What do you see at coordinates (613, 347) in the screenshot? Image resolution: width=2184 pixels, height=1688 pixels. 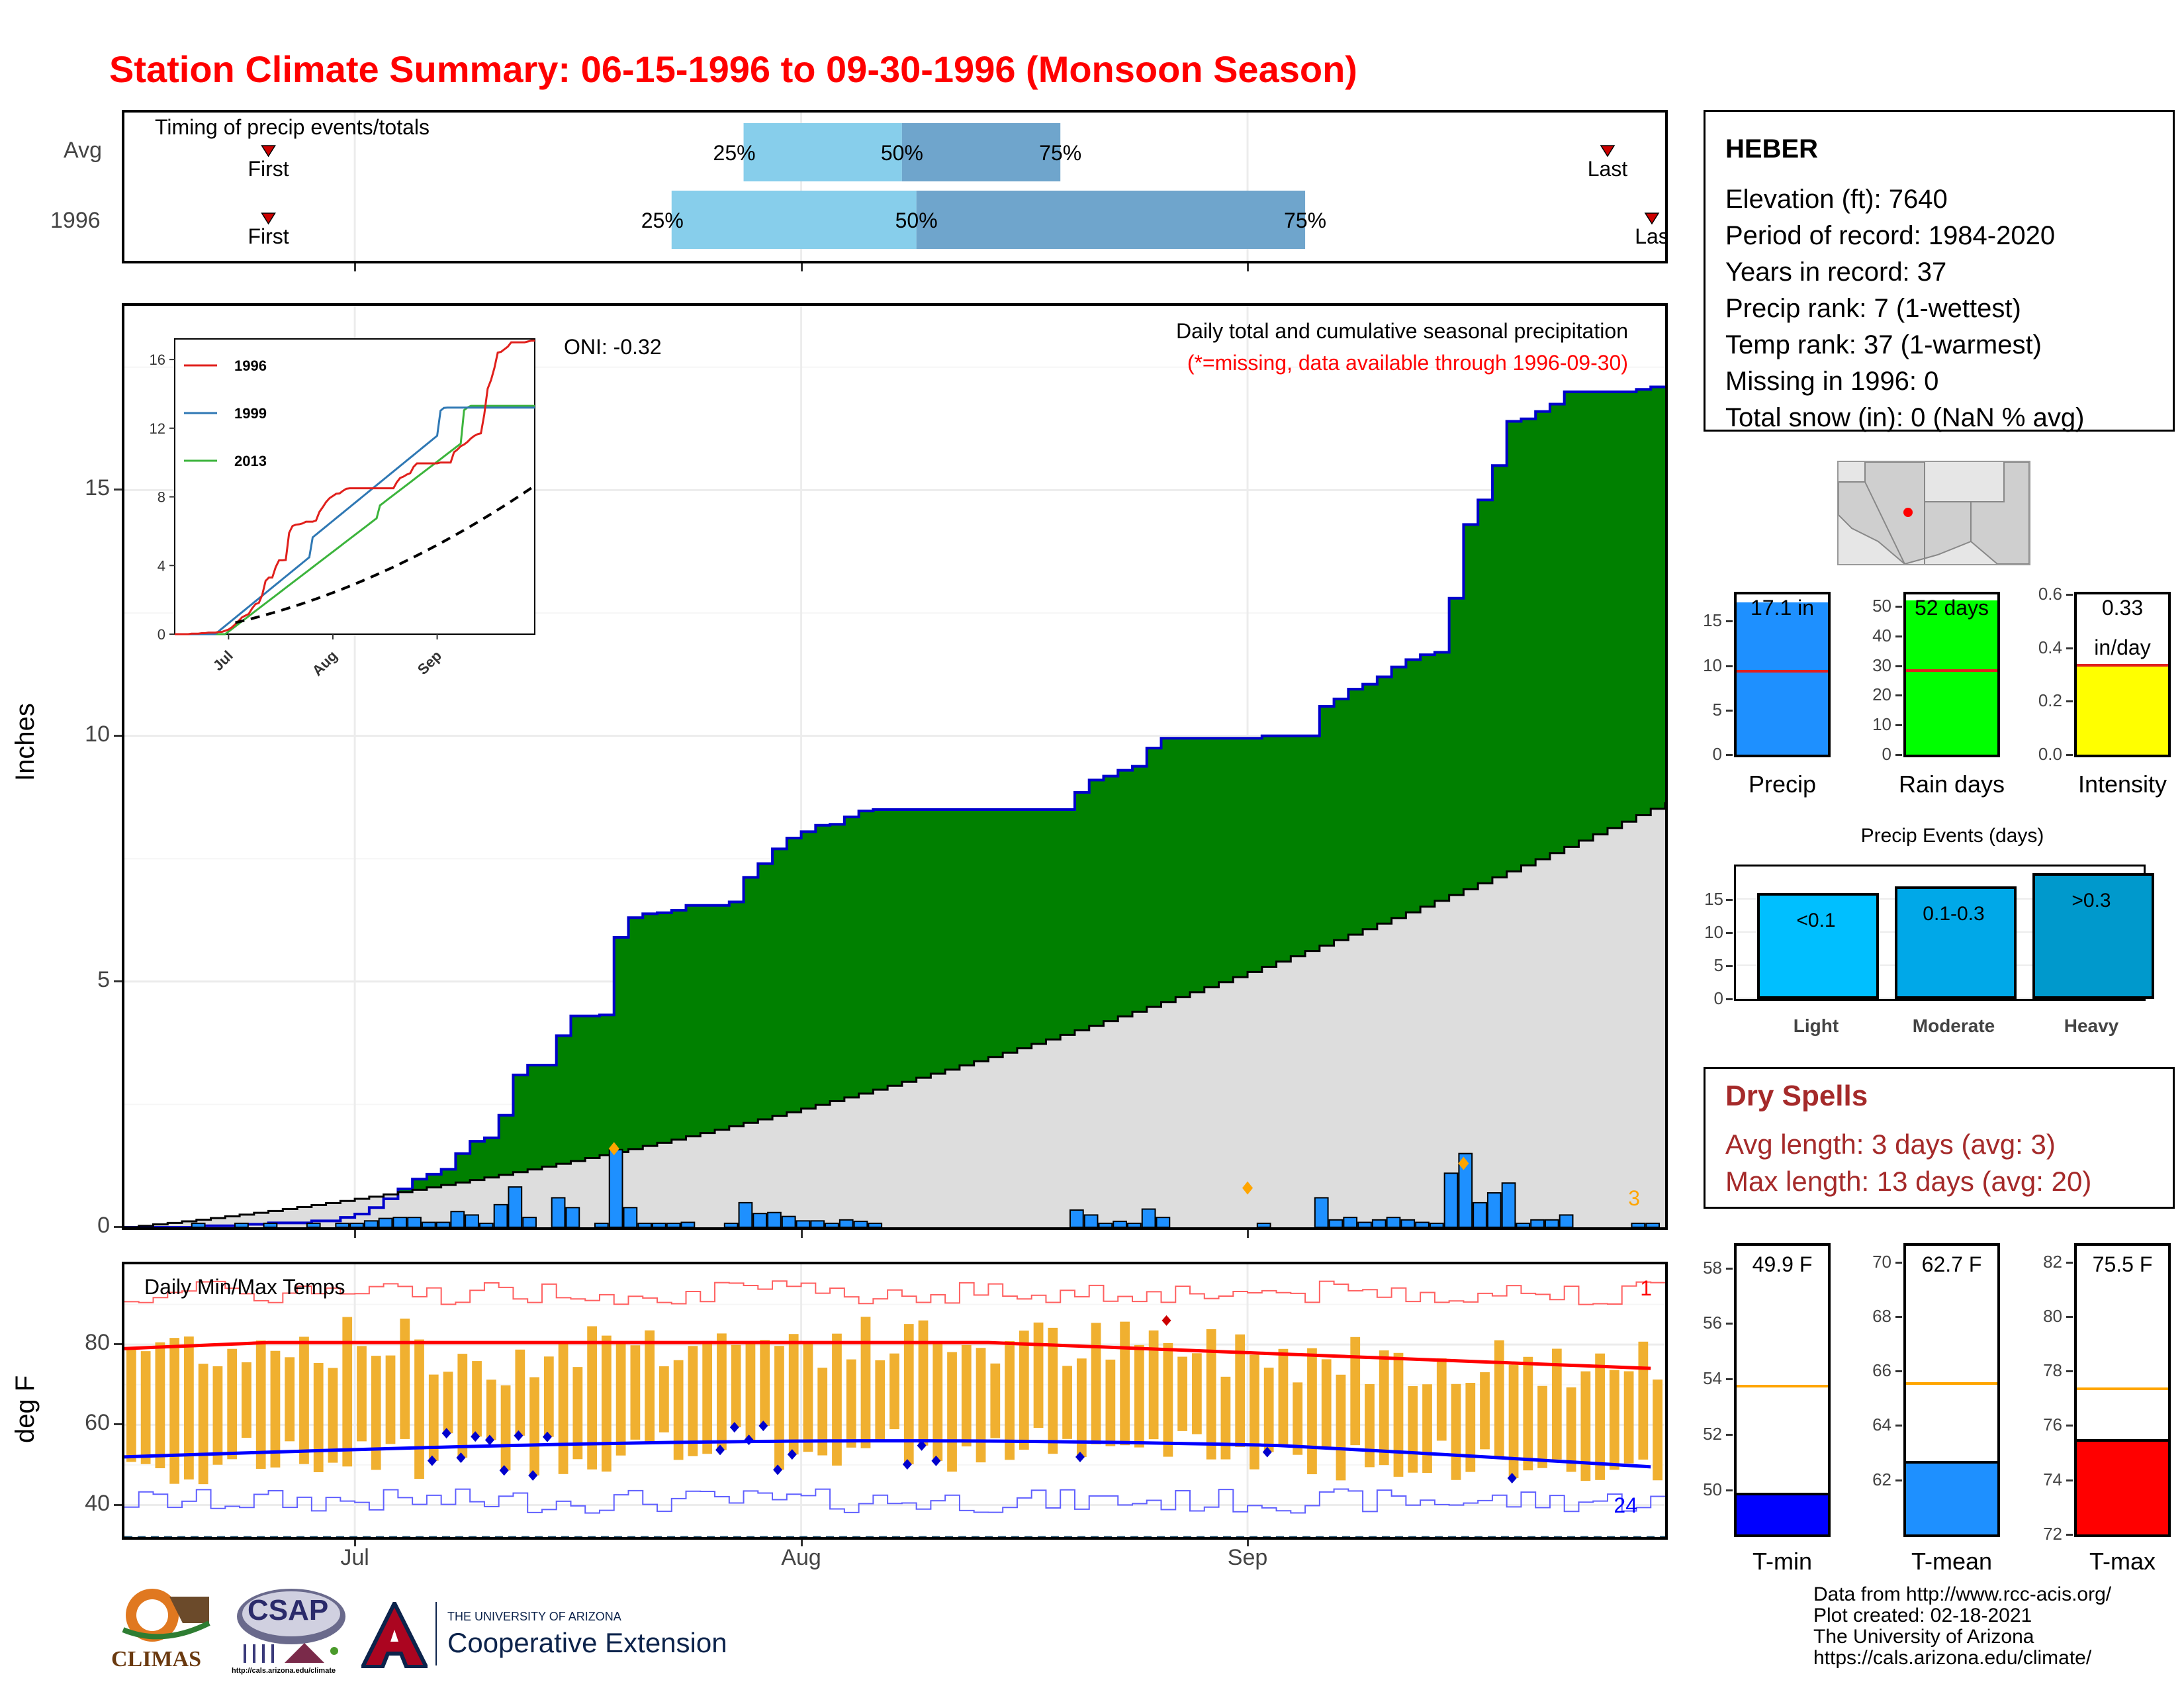 I see `oni-value: ONI: -0.32` at bounding box center [613, 347].